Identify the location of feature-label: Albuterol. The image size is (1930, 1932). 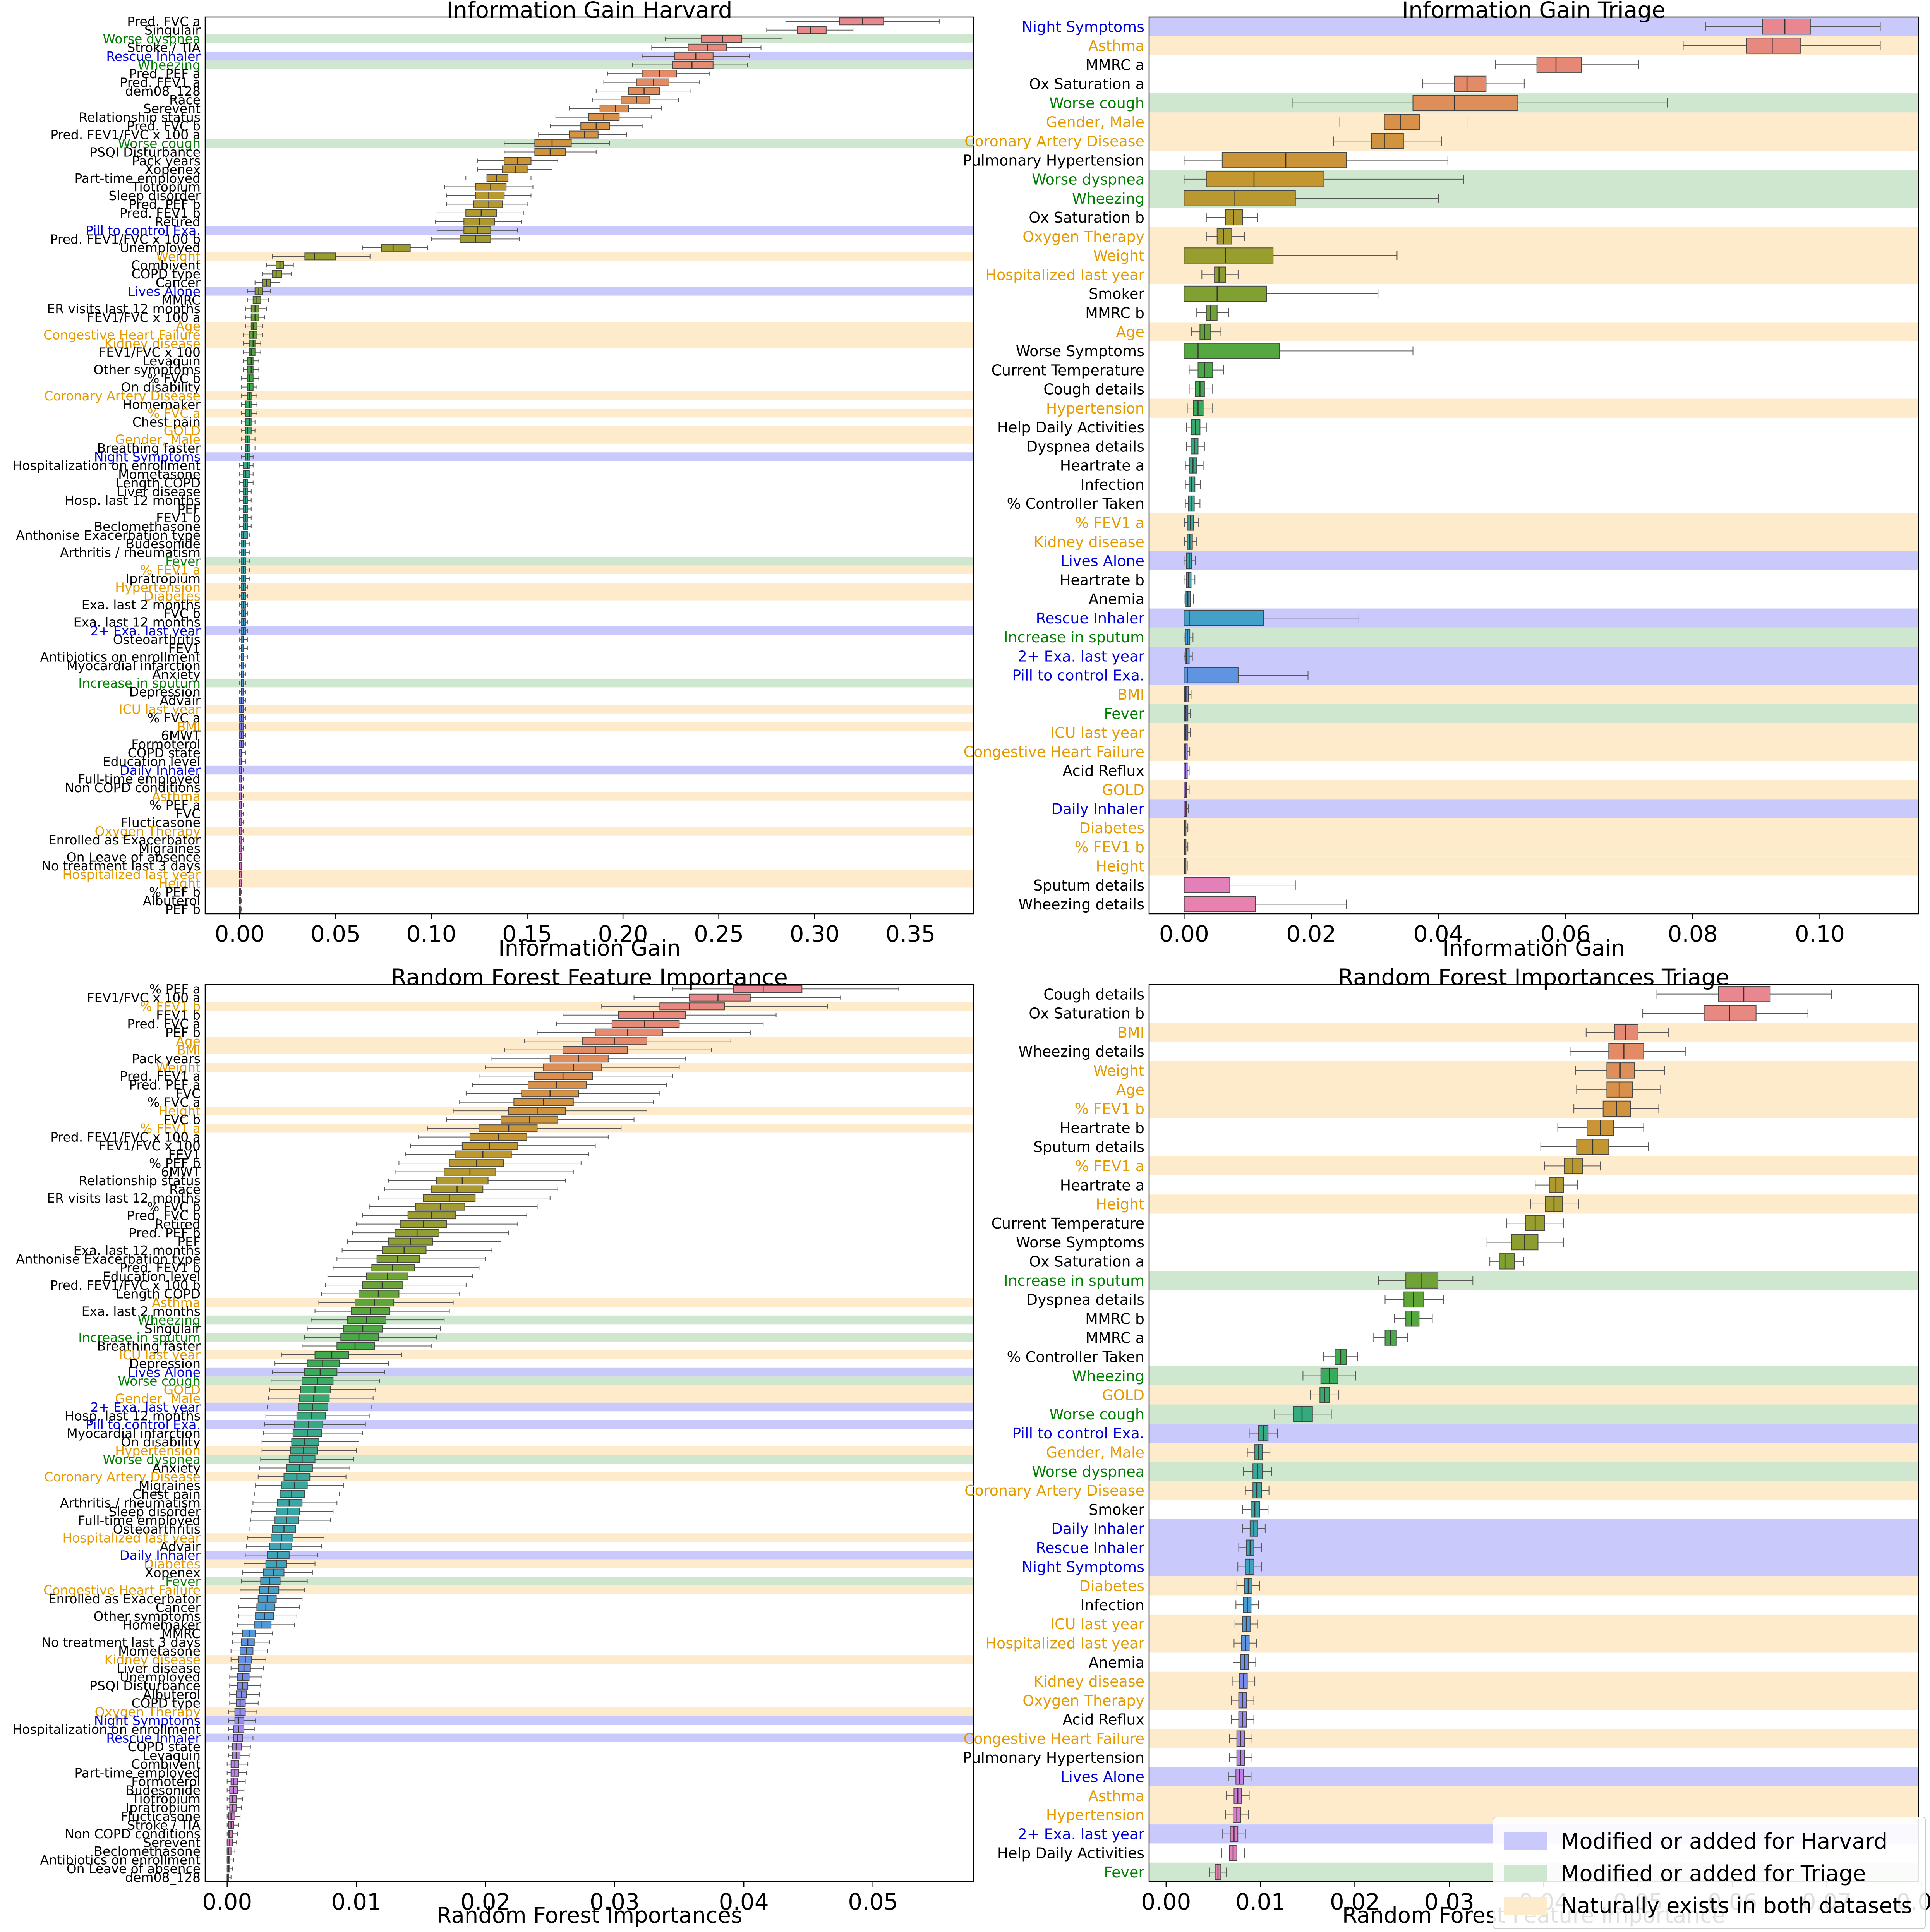
(172, 900).